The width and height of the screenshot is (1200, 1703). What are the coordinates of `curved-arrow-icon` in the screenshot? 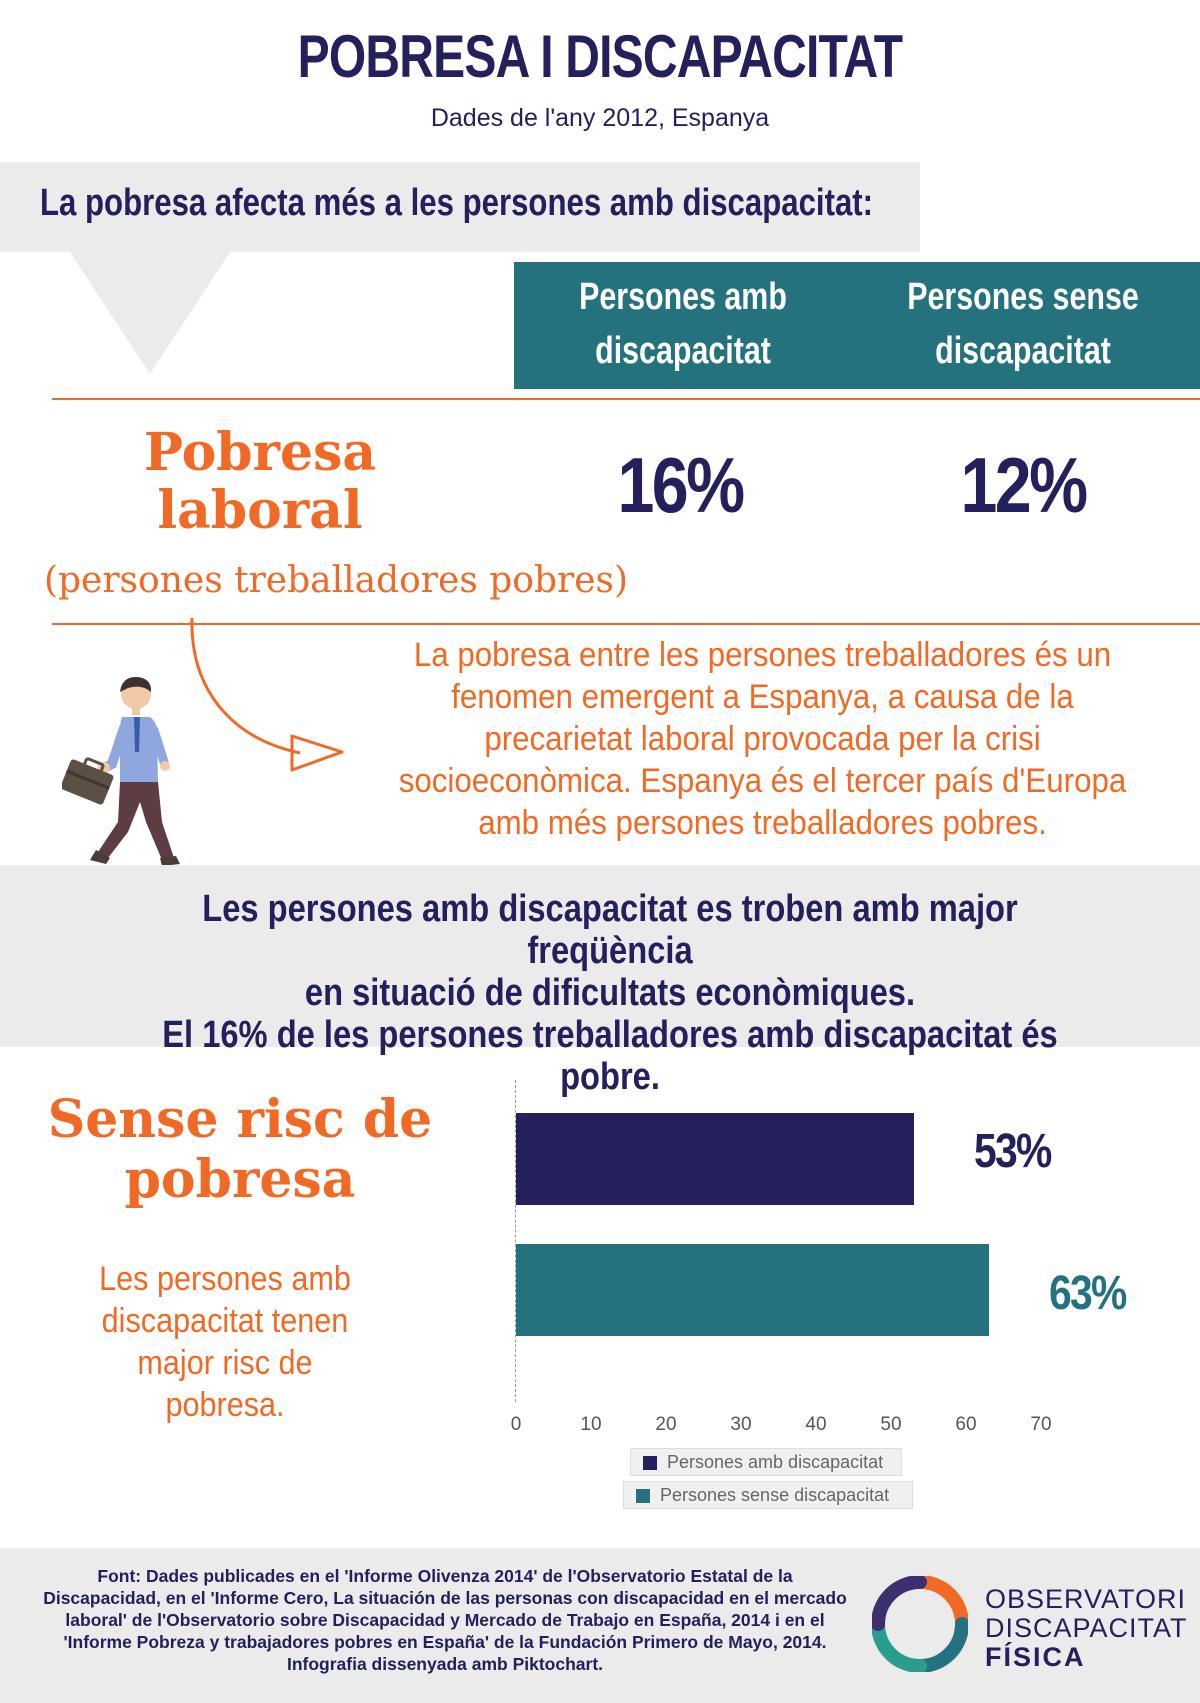 It's located at (267, 695).